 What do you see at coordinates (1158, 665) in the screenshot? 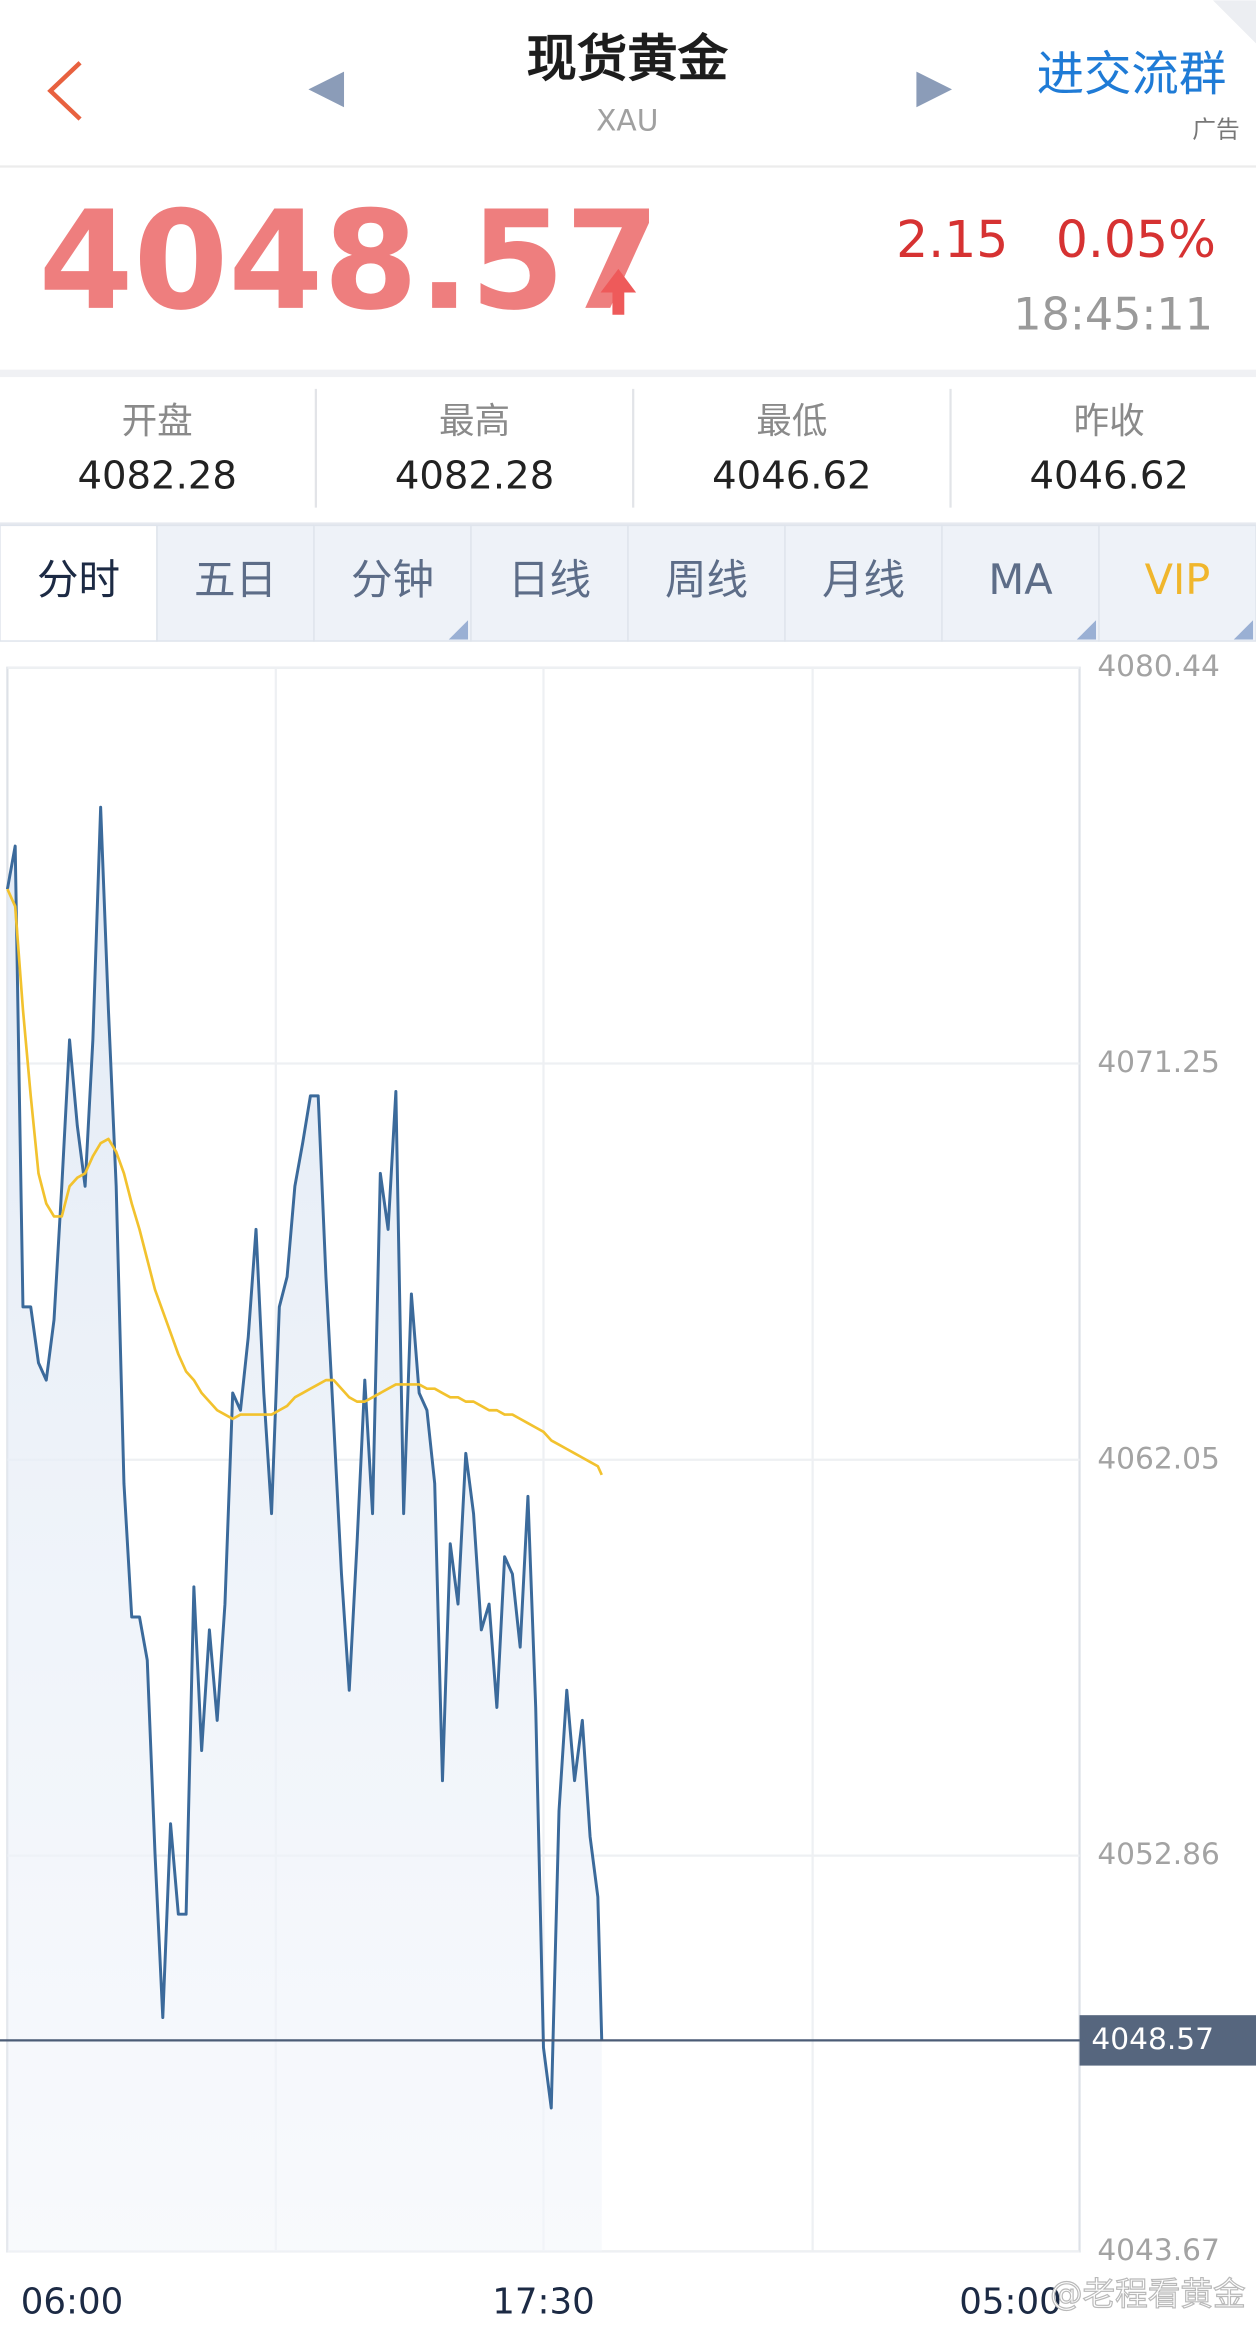
I see `y-tick-label: 4080.44` at bounding box center [1158, 665].